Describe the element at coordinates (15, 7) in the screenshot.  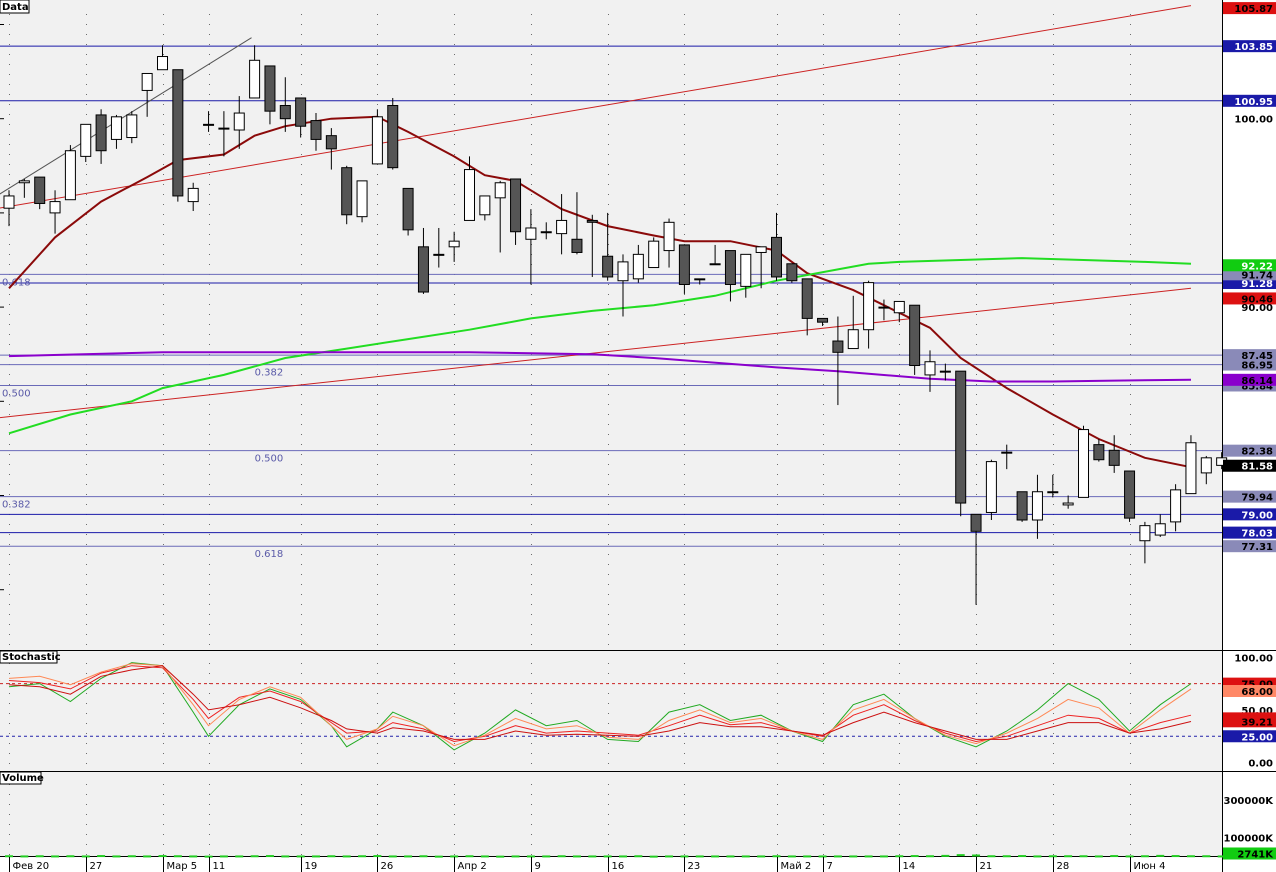
I see `price-pane-title: Data` at that location.